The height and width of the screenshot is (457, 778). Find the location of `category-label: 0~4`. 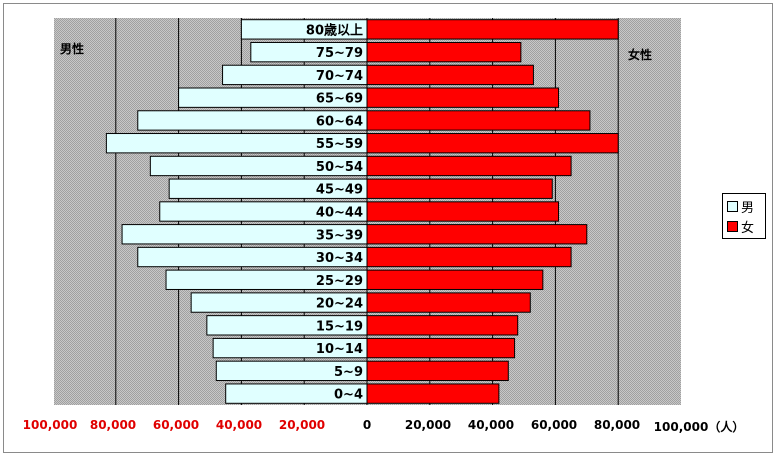

category-label: 0~4 is located at coordinates (348, 395).